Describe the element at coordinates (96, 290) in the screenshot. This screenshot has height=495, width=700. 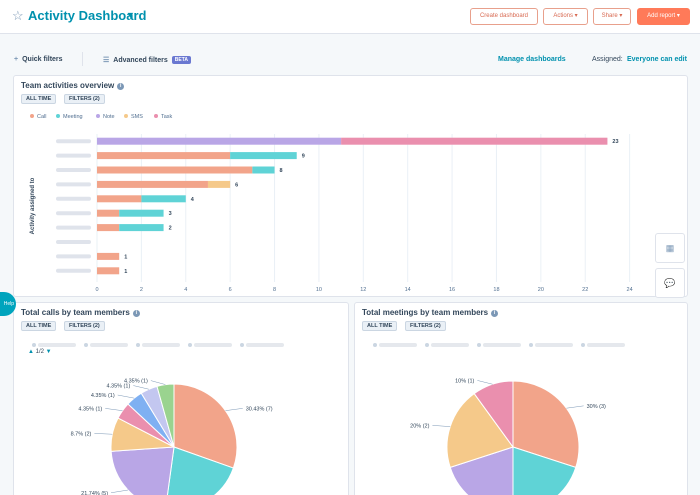
I see `x-tick-label: 0` at that location.